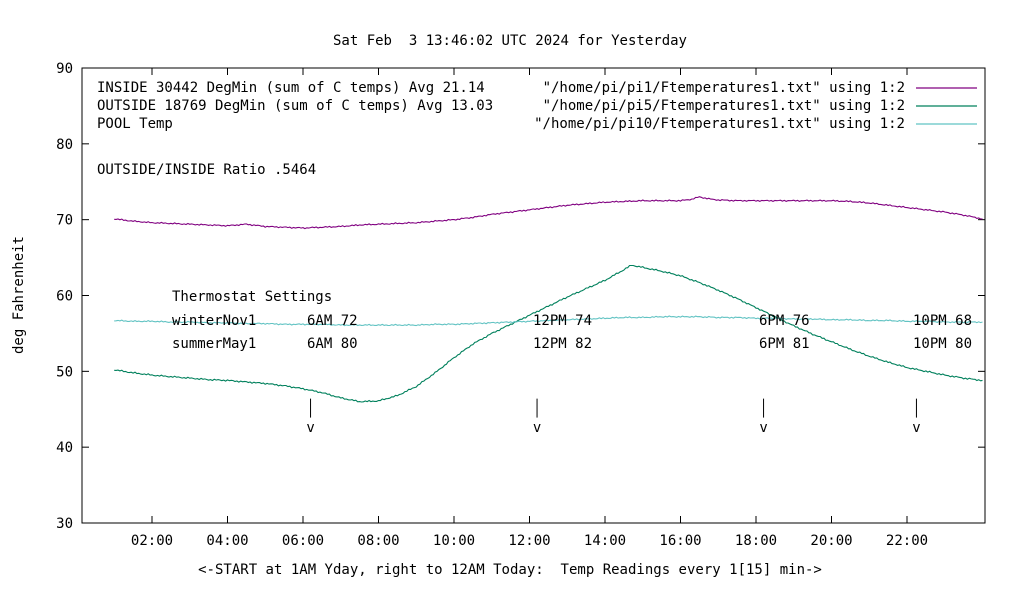 The height and width of the screenshot is (600, 1020). What do you see at coordinates (64, 372) in the screenshot?
I see `y-tick-label: 50` at bounding box center [64, 372].